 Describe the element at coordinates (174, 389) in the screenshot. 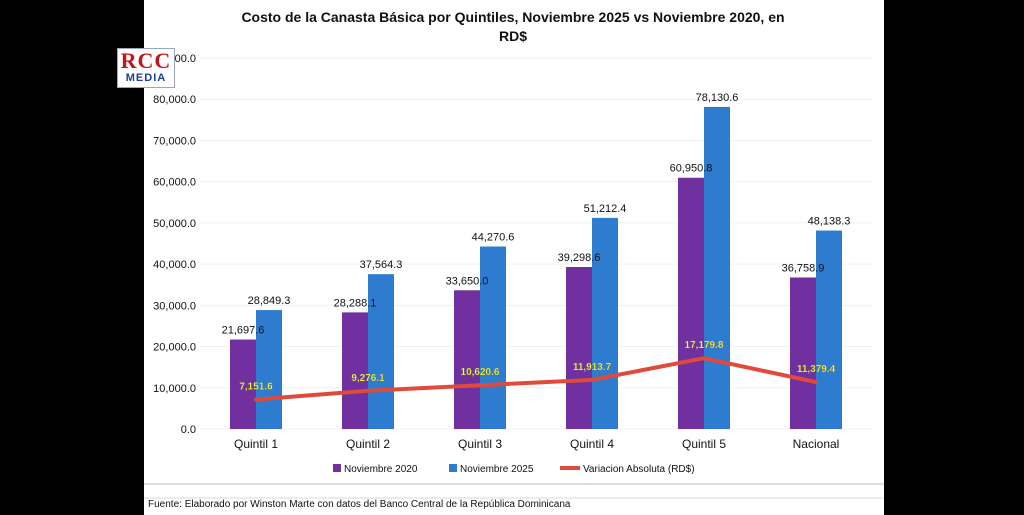

I see `y-tick-label: 10,000.0` at that location.